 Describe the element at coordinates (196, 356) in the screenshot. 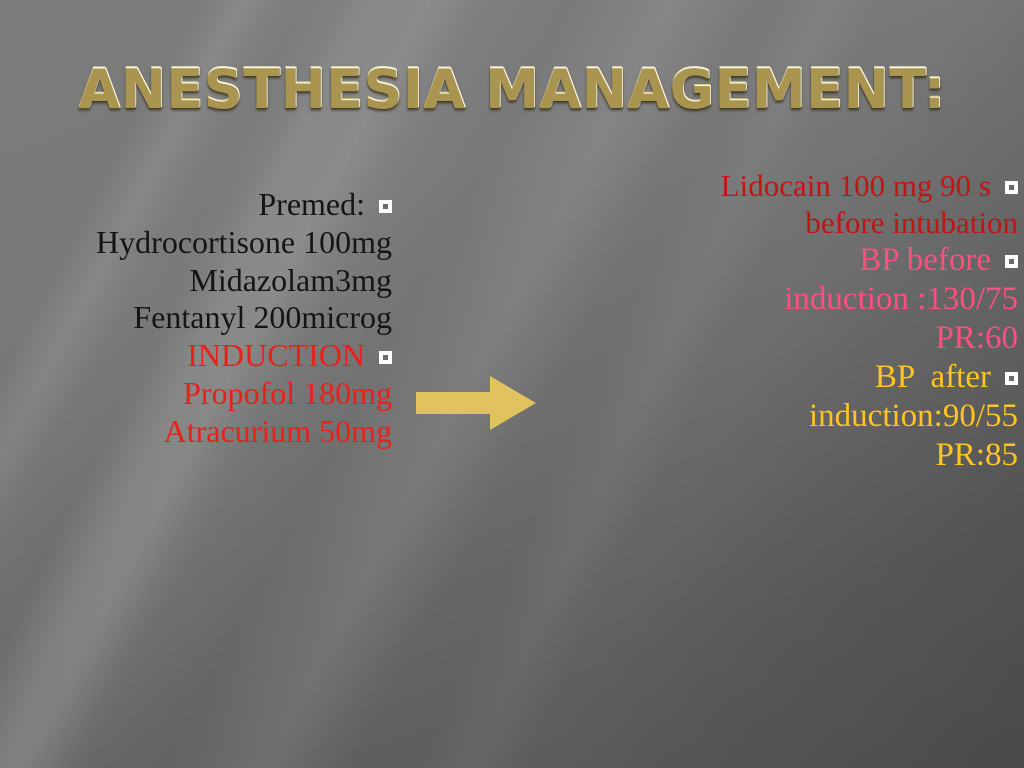

I see `list-item: INDUCTION` at that location.